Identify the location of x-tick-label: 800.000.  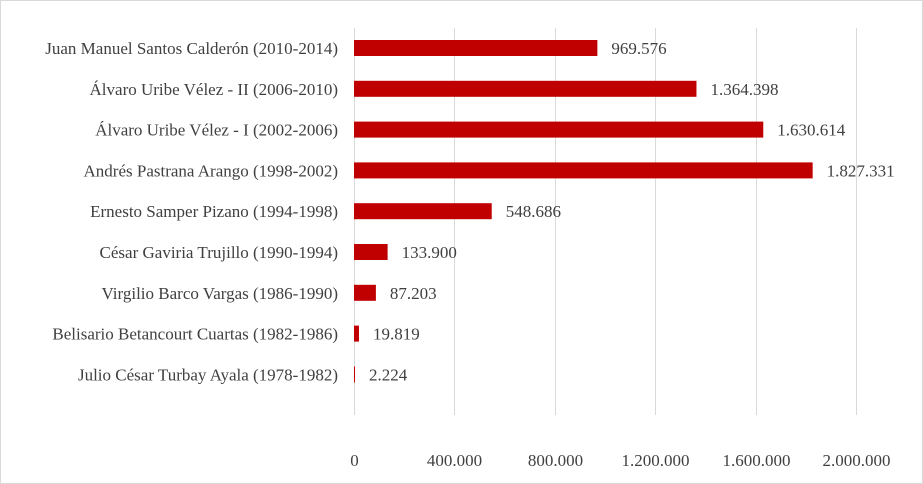
(555, 460).